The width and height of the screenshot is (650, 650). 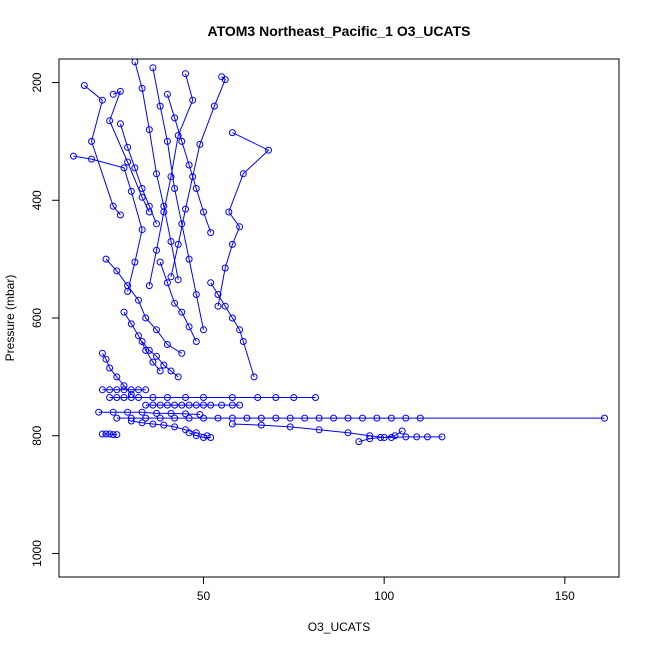 I want to click on x-tick-label: 150, so click(x=565, y=596).